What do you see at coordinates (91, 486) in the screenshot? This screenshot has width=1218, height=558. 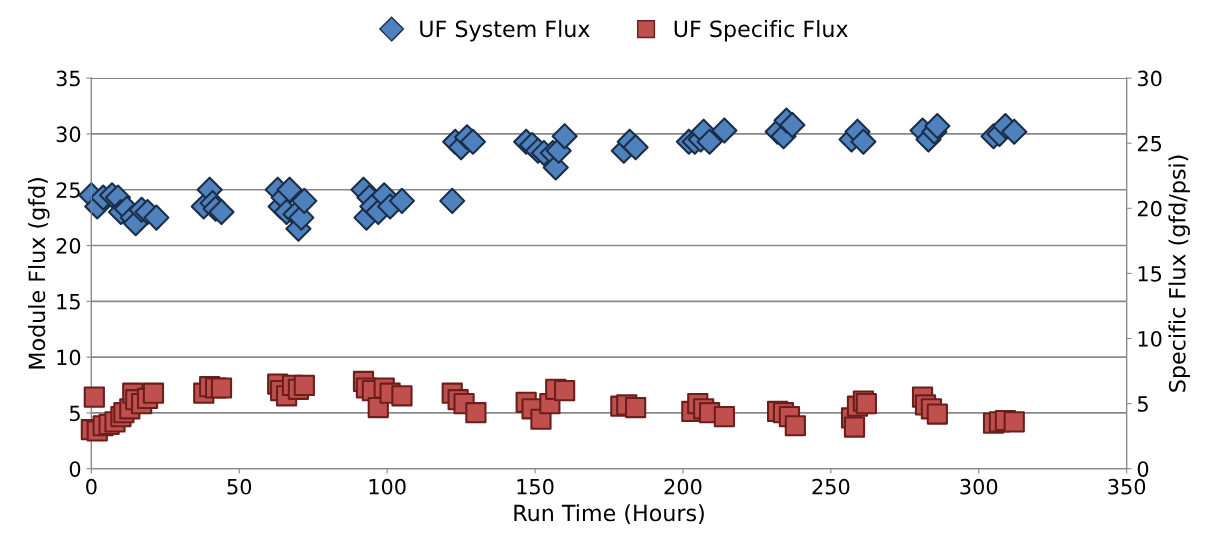 I see `x-tick-label: 0` at bounding box center [91, 486].